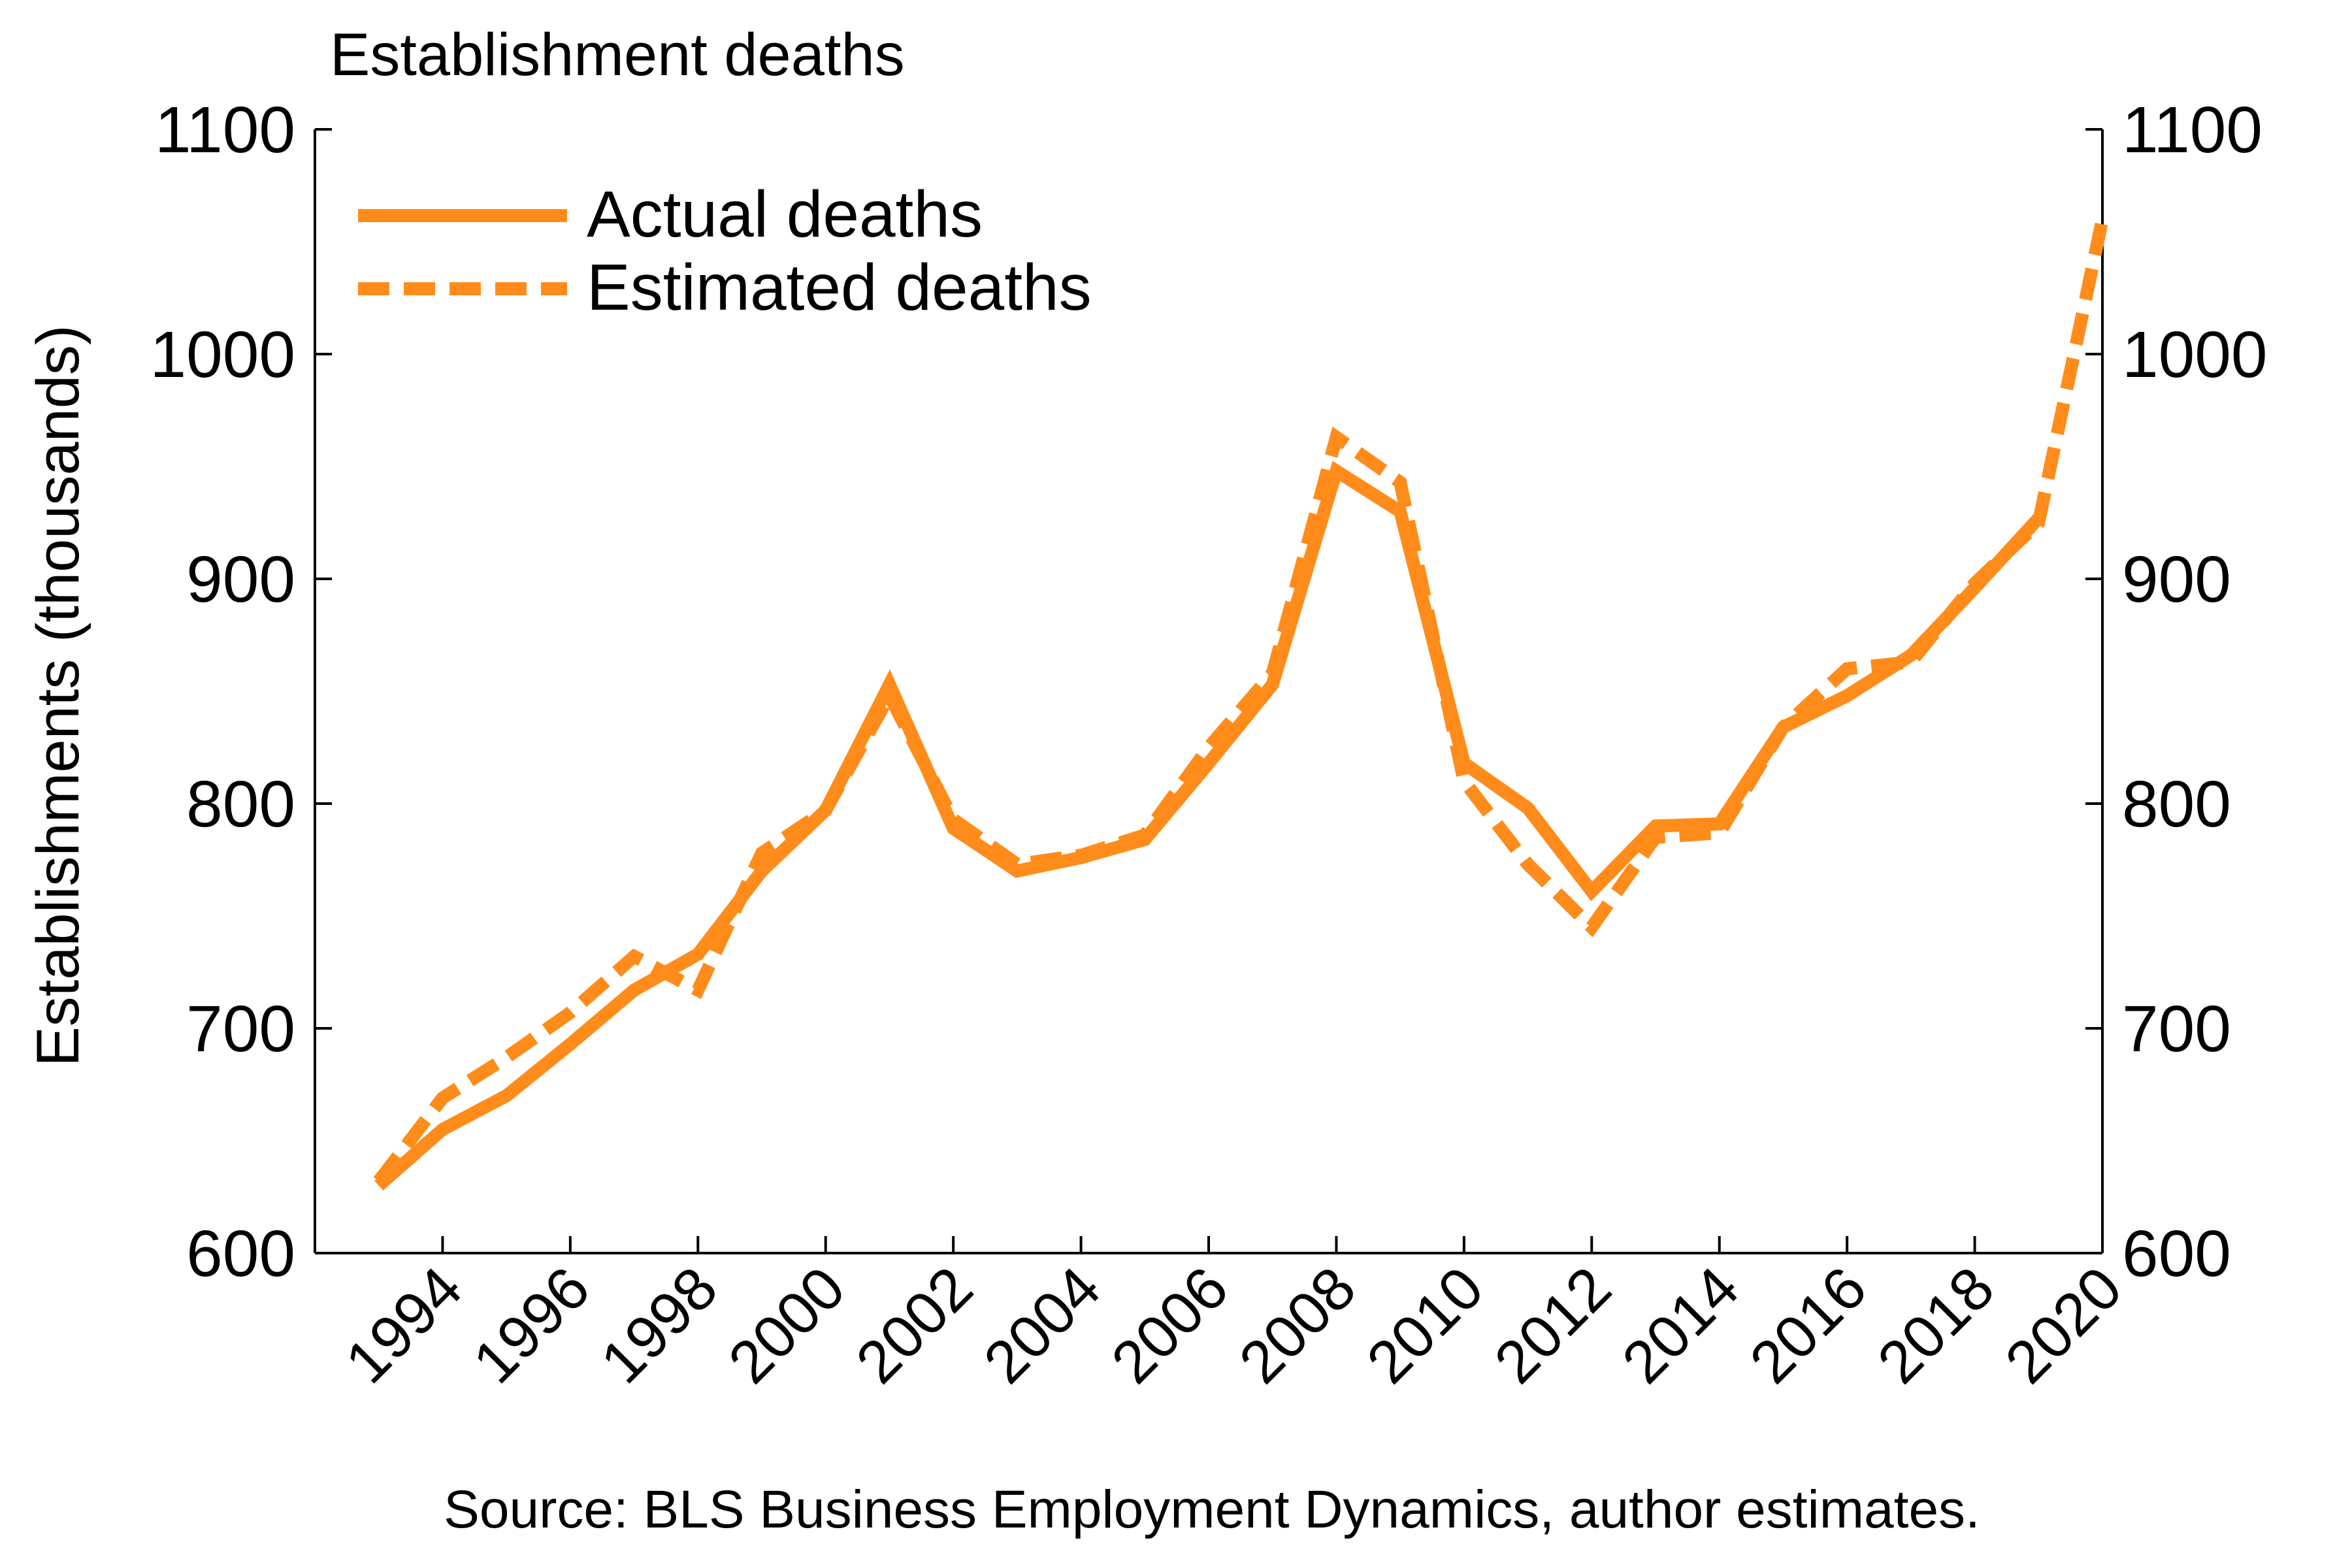 The image size is (2352, 1568). I want to click on x-tick-label: 2006, so click(1170, 1325).